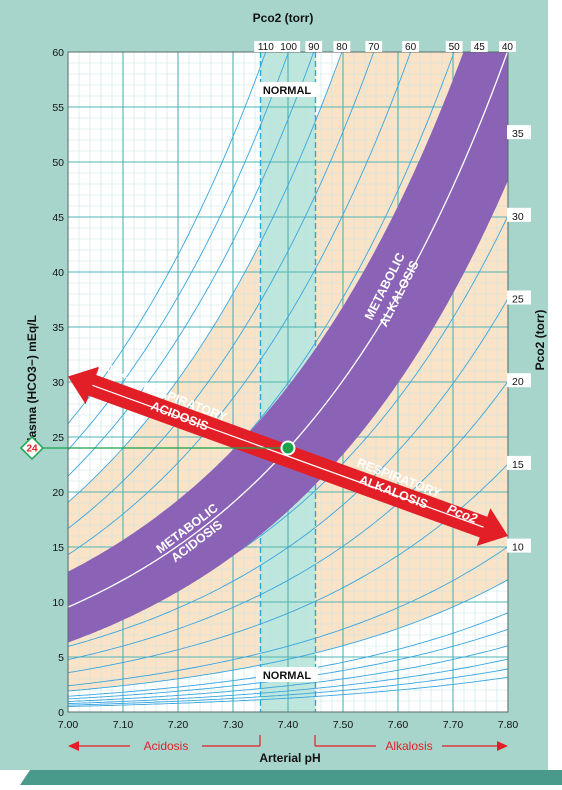  What do you see at coordinates (453, 725) in the screenshot?
I see `x-tick-label: 7.70` at bounding box center [453, 725].